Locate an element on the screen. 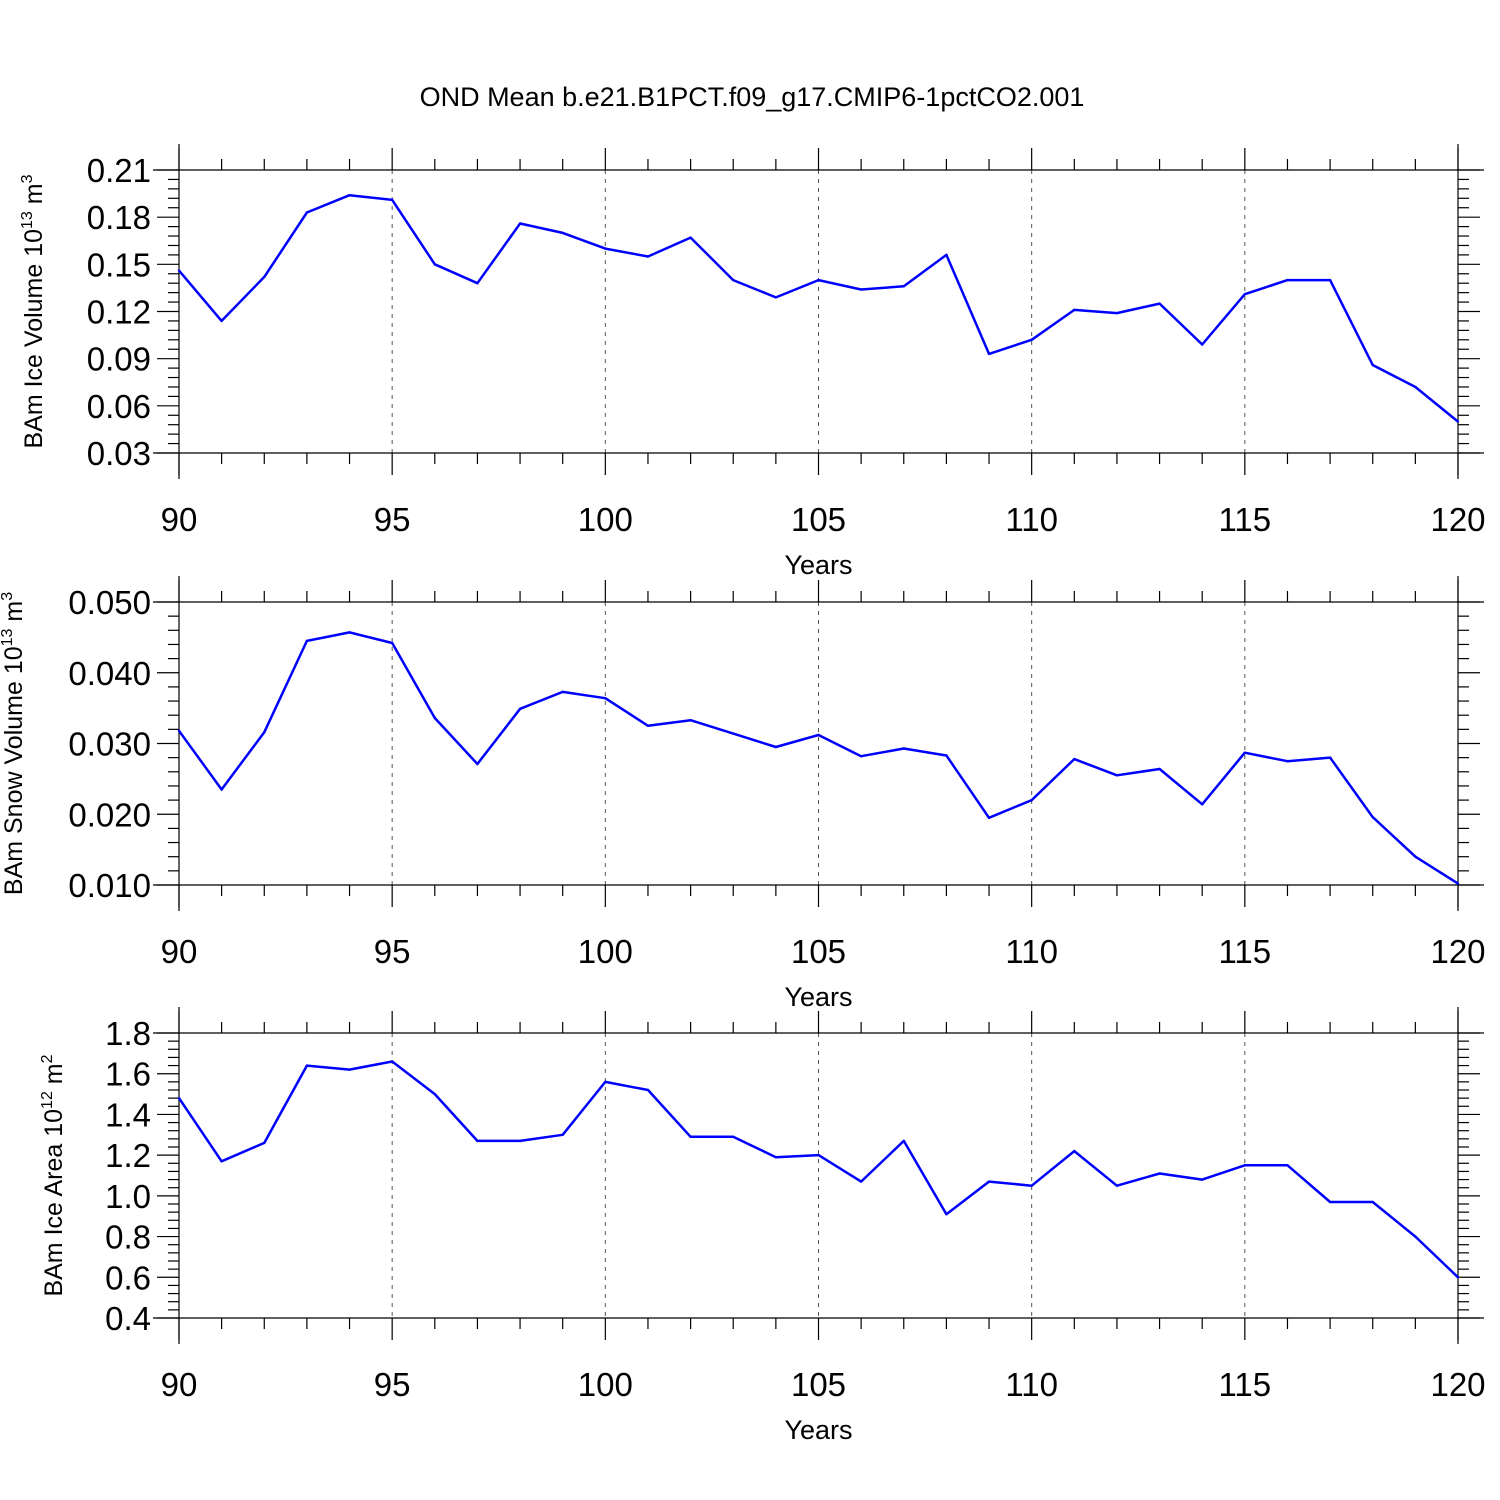  y-tick-label: 0.03 is located at coordinates (119, 453).